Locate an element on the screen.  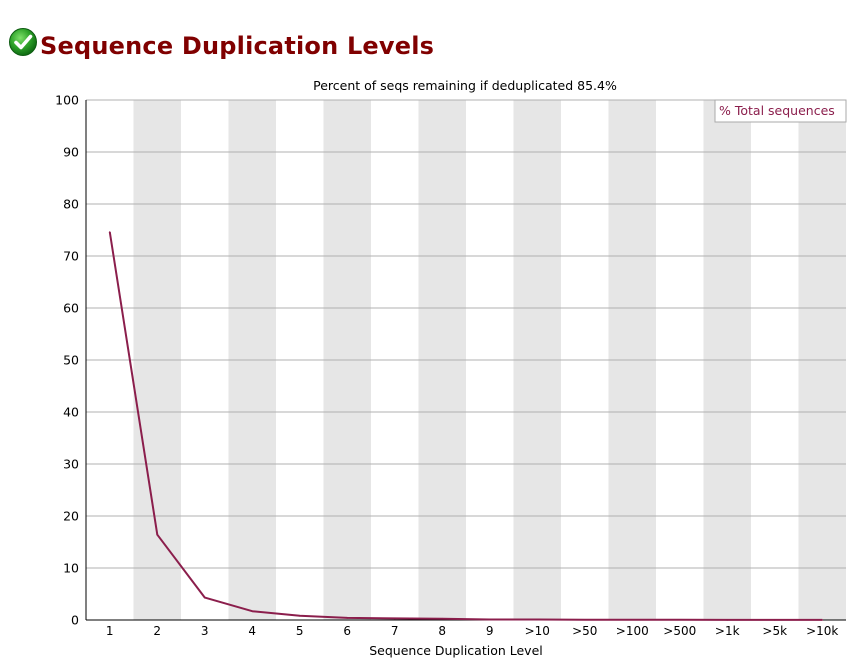
page-header: Sequence Duplication Levels is located at coordinates (221, 42).